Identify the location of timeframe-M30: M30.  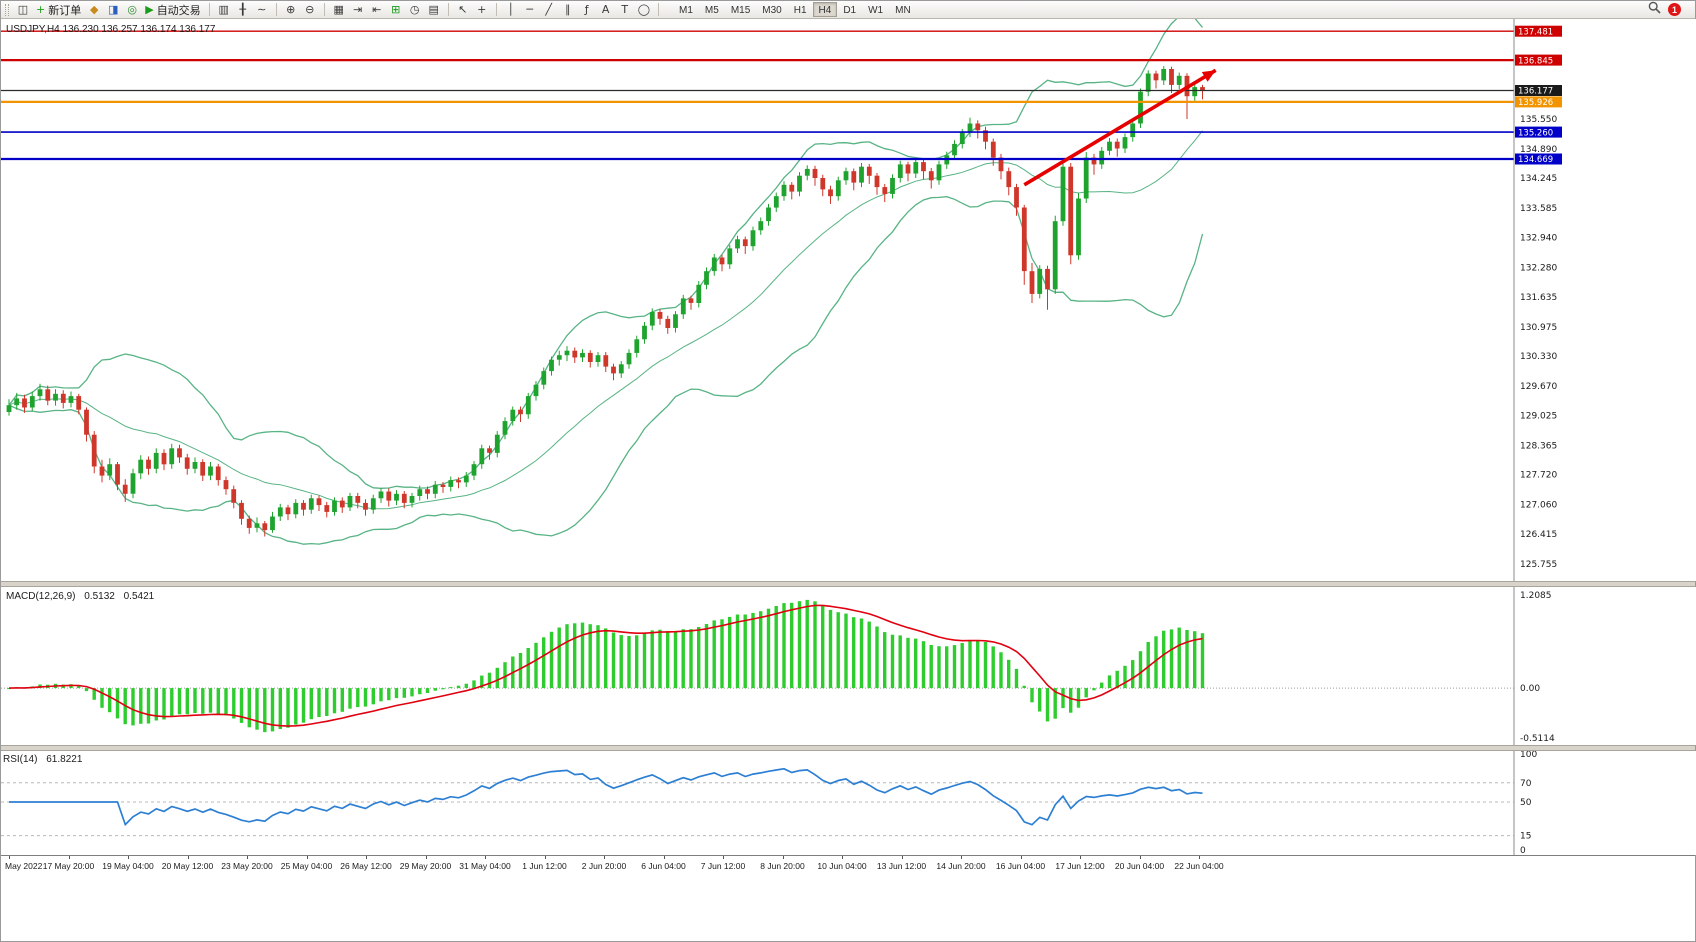
(772, 10).